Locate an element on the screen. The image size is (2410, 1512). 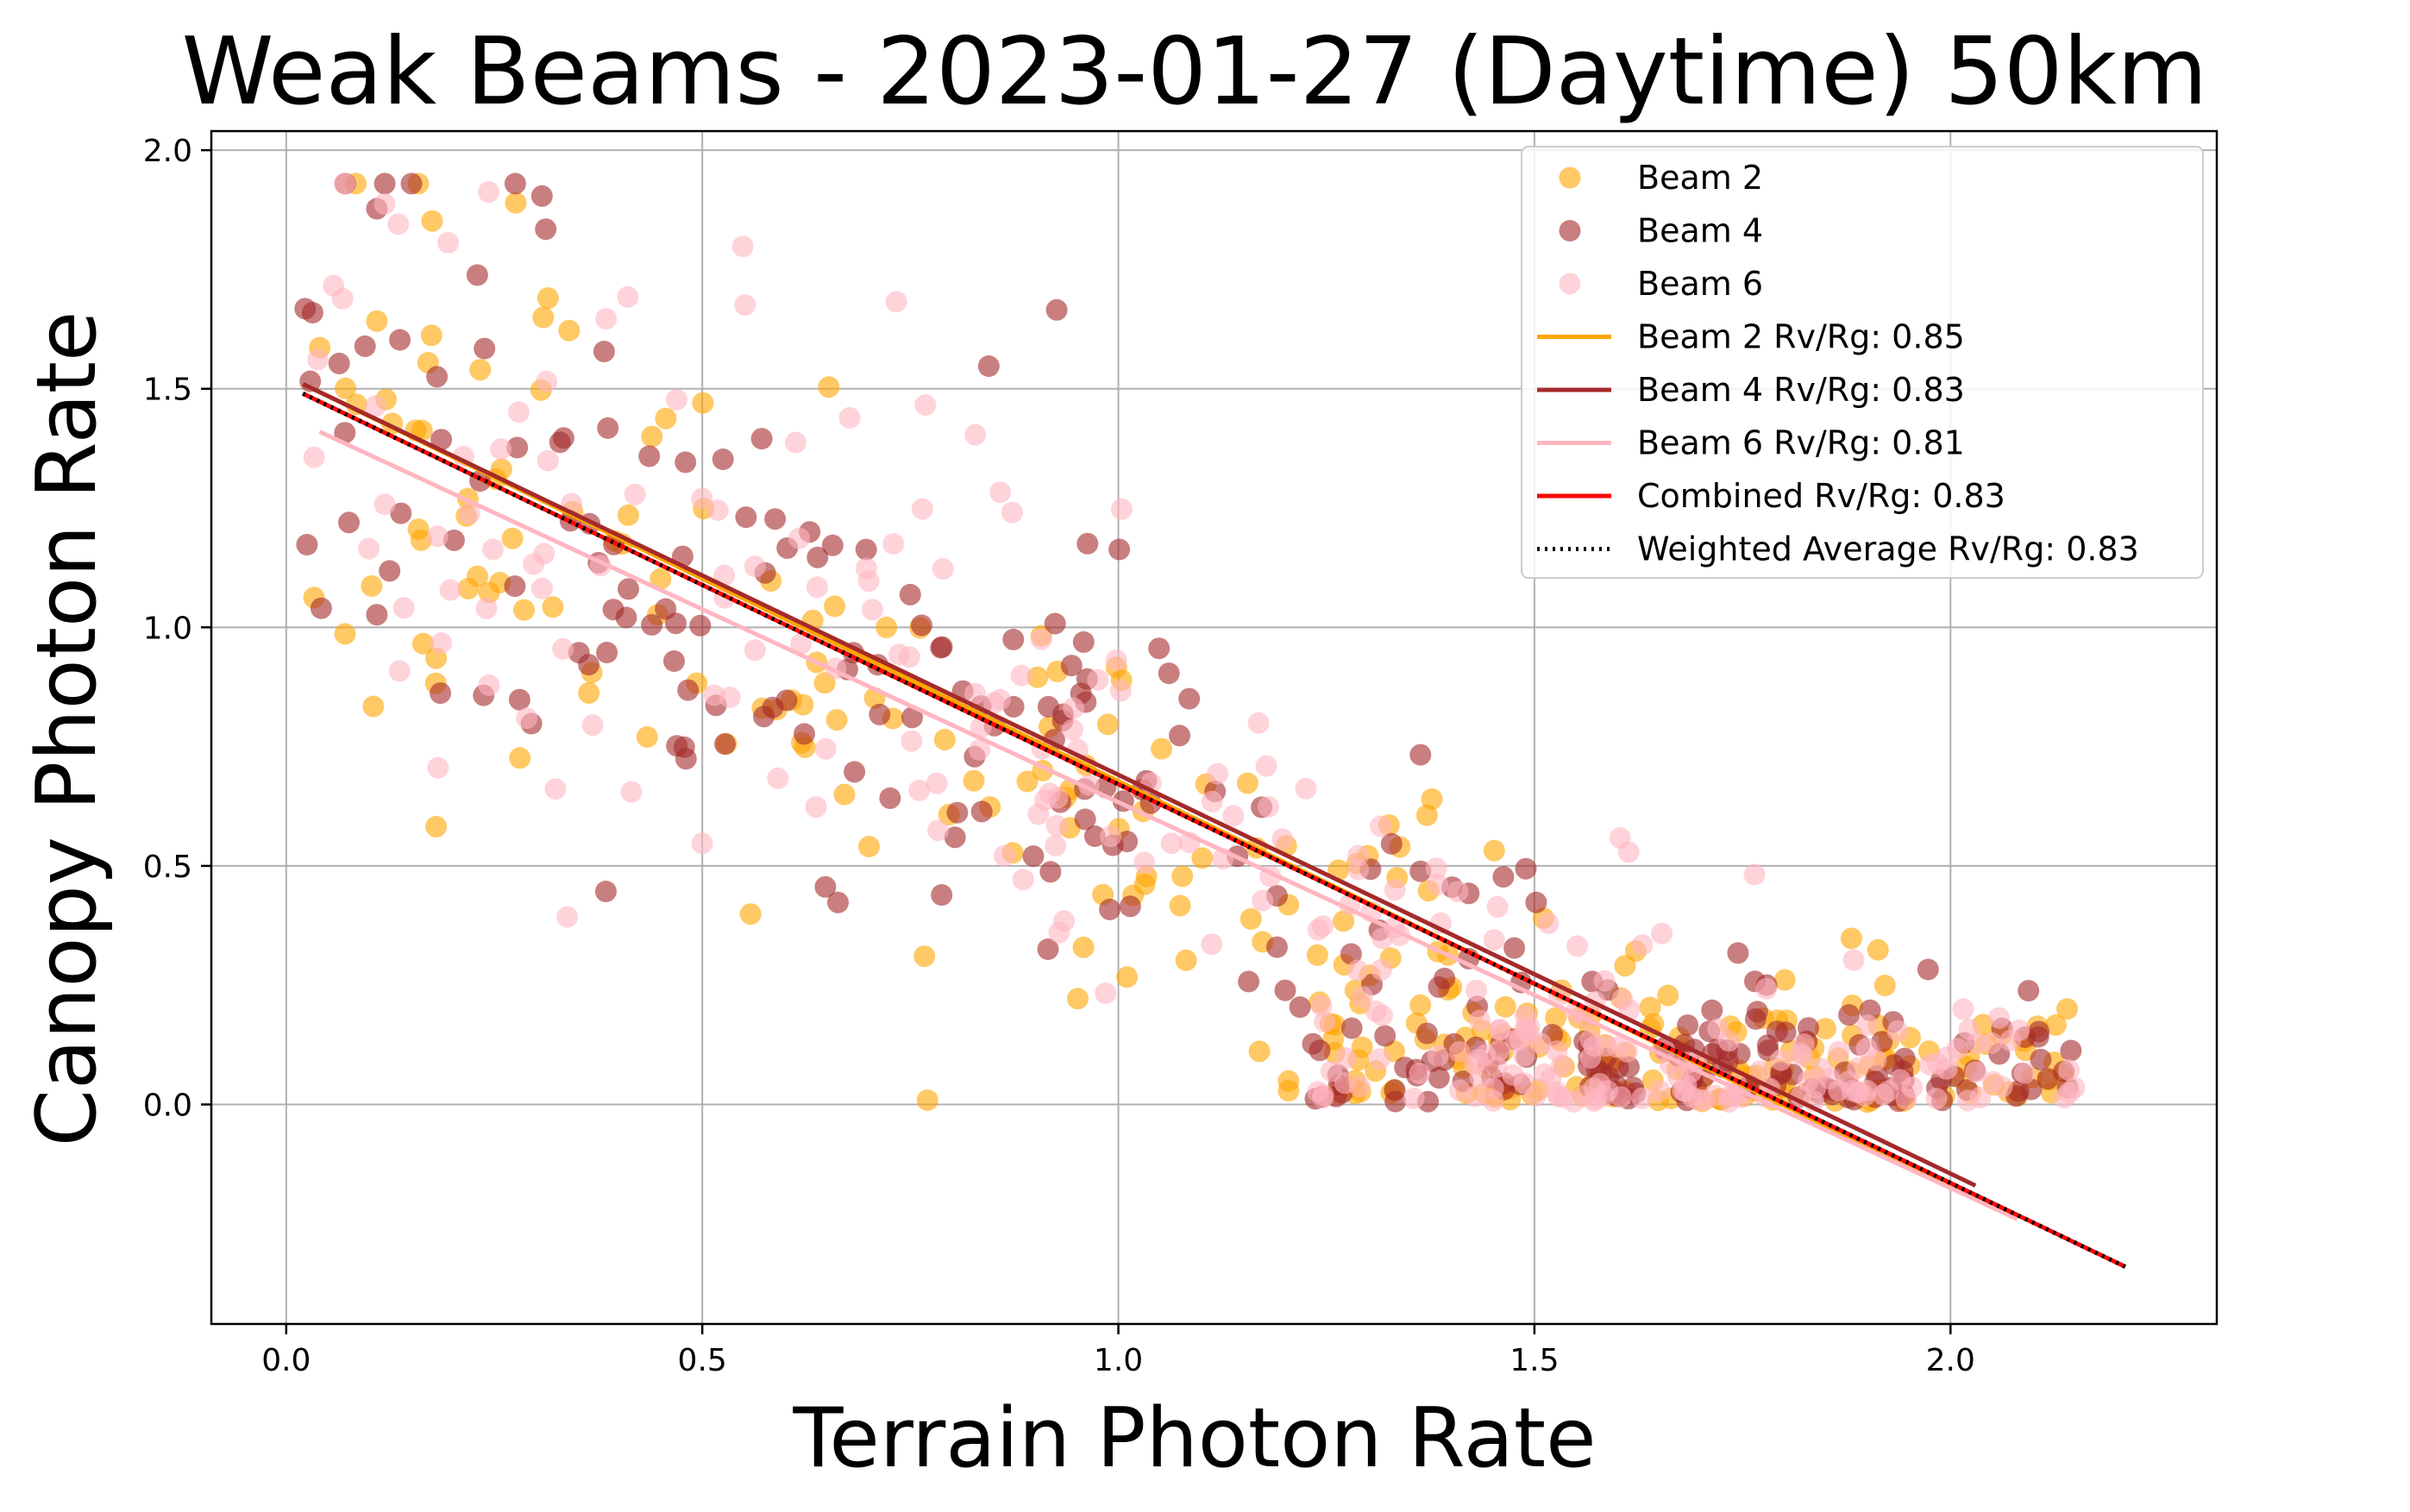
legend-label: Beam 6 is located at coordinates (1700, 284).